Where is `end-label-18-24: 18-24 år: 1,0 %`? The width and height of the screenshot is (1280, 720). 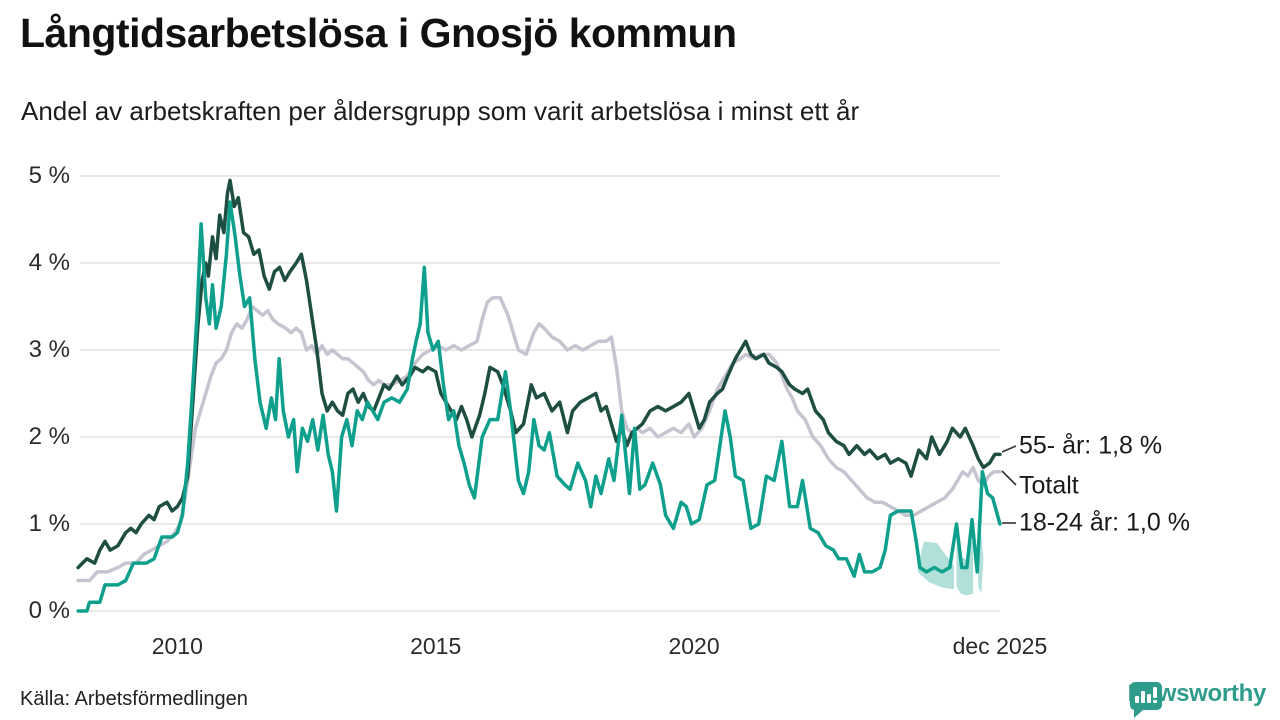 end-label-18-24: 18-24 år: 1,0 % is located at coordinates (1104, 522).